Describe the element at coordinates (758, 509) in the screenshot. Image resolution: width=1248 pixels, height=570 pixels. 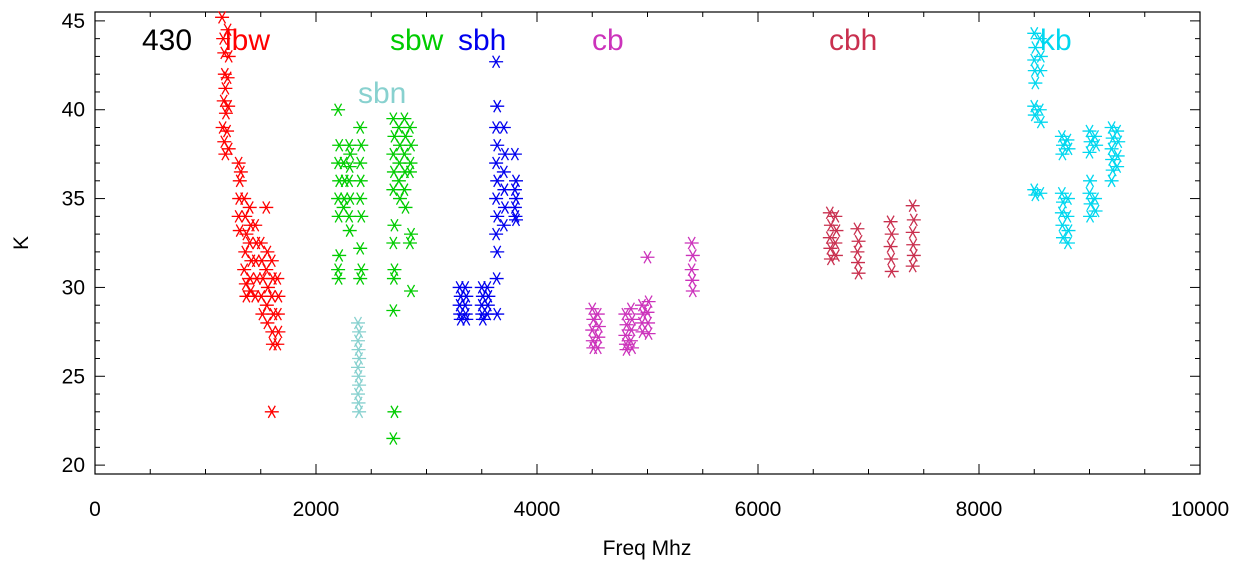
I see `x-tick-label: 6000` at that location.